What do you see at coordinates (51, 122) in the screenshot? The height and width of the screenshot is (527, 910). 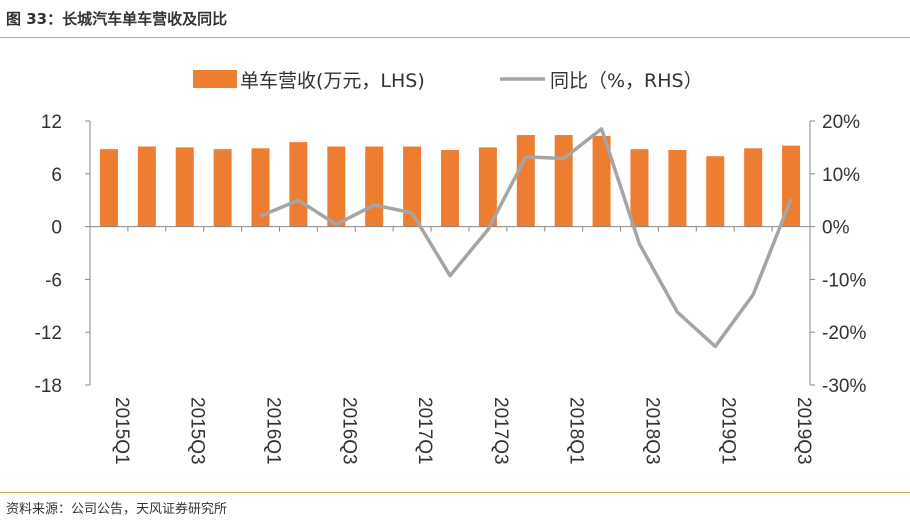 I see `left-tick-label: 12` at bounding box center [51, 122].